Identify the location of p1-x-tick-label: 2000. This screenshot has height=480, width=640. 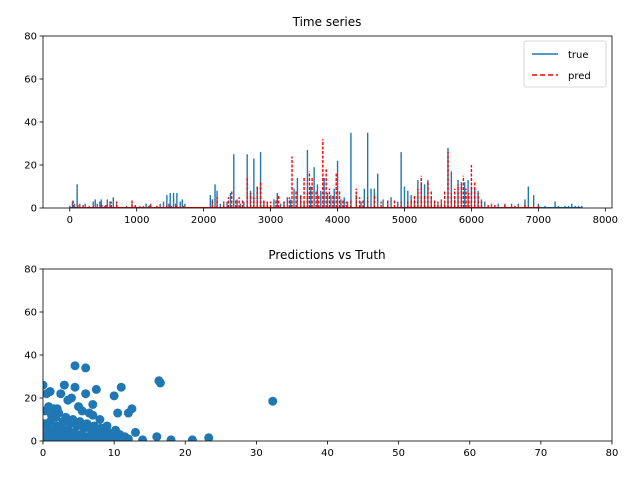
(203, 220).